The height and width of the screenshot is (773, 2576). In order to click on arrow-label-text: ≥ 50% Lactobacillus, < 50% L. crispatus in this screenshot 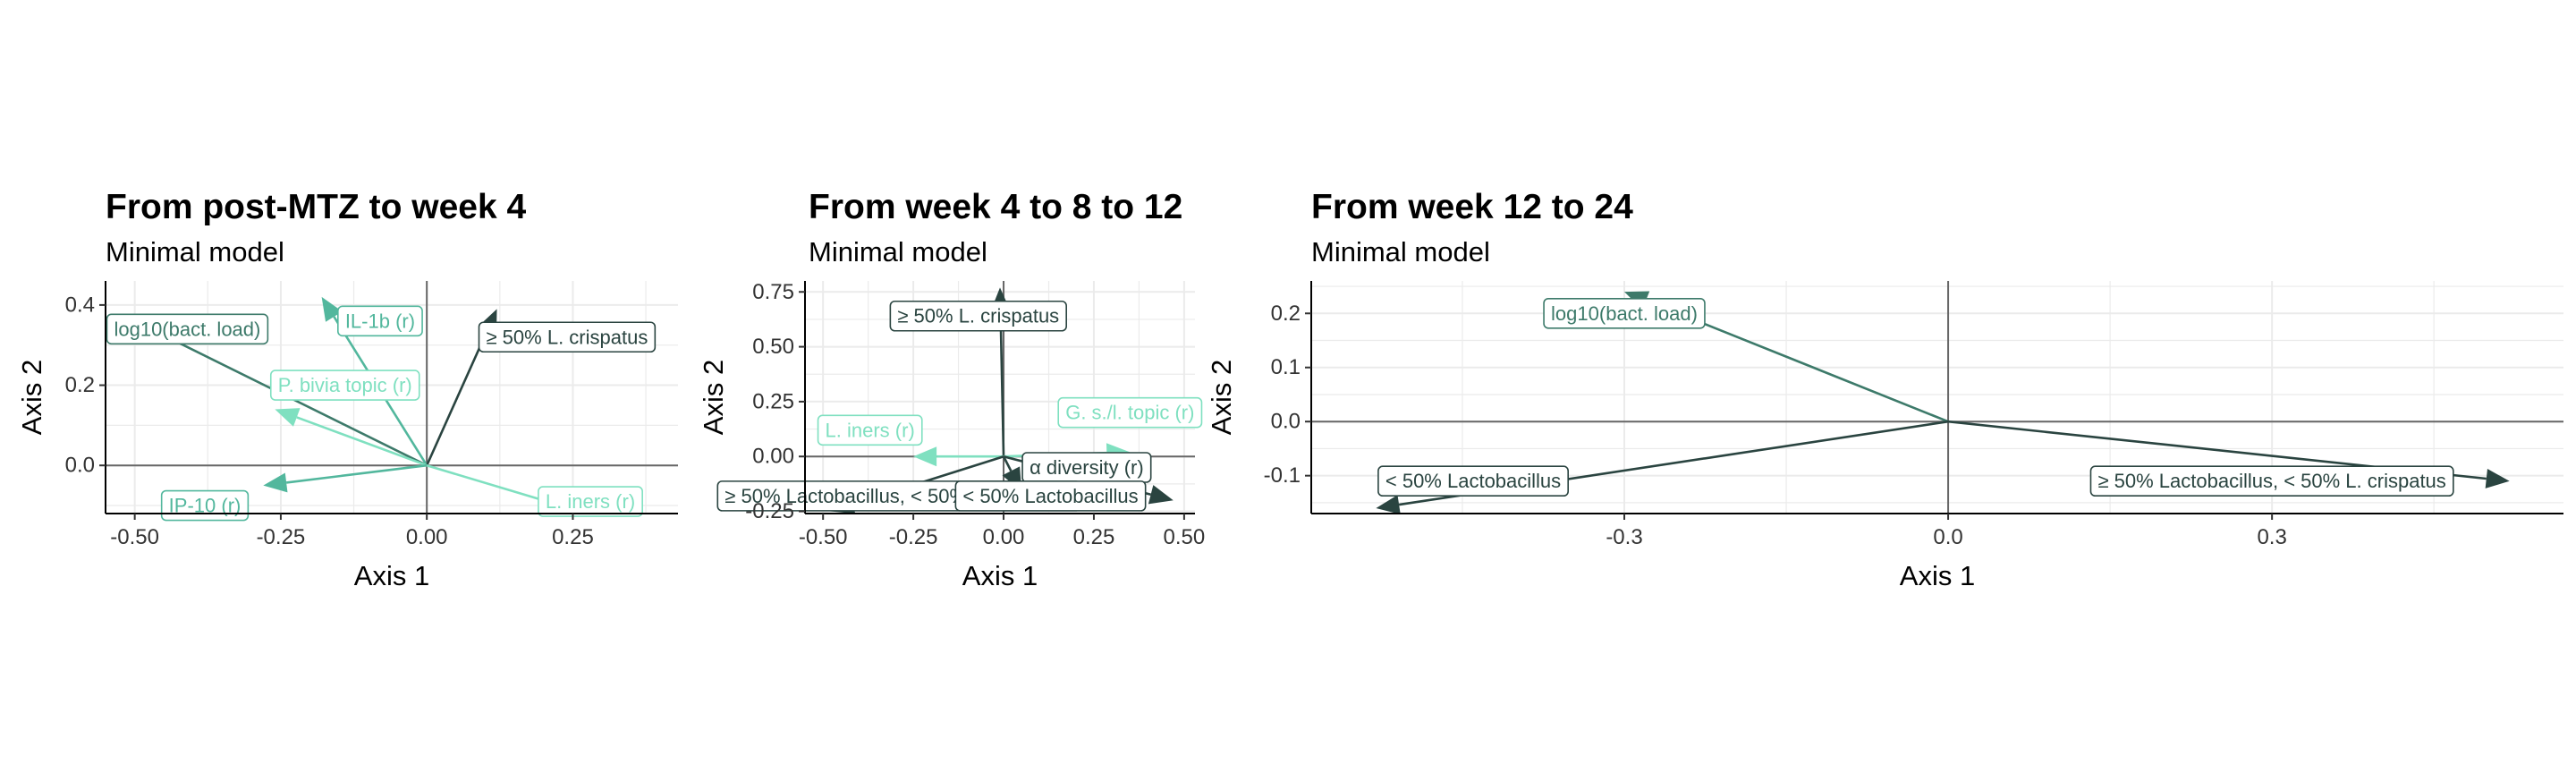, I will do `click(2271, 481)`.